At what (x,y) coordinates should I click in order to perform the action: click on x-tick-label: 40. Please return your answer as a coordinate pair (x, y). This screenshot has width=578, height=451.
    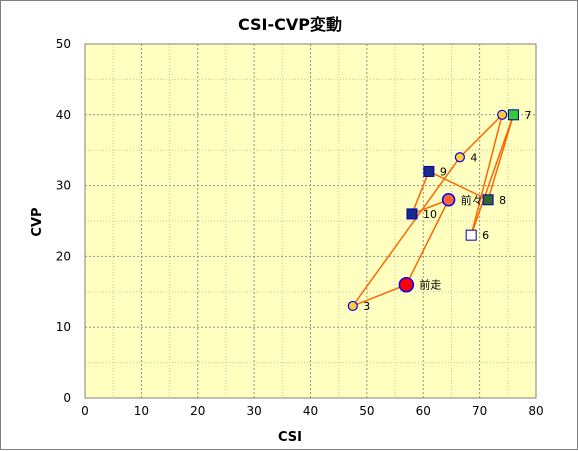
    Looking at the image, I should click on (310, 411).